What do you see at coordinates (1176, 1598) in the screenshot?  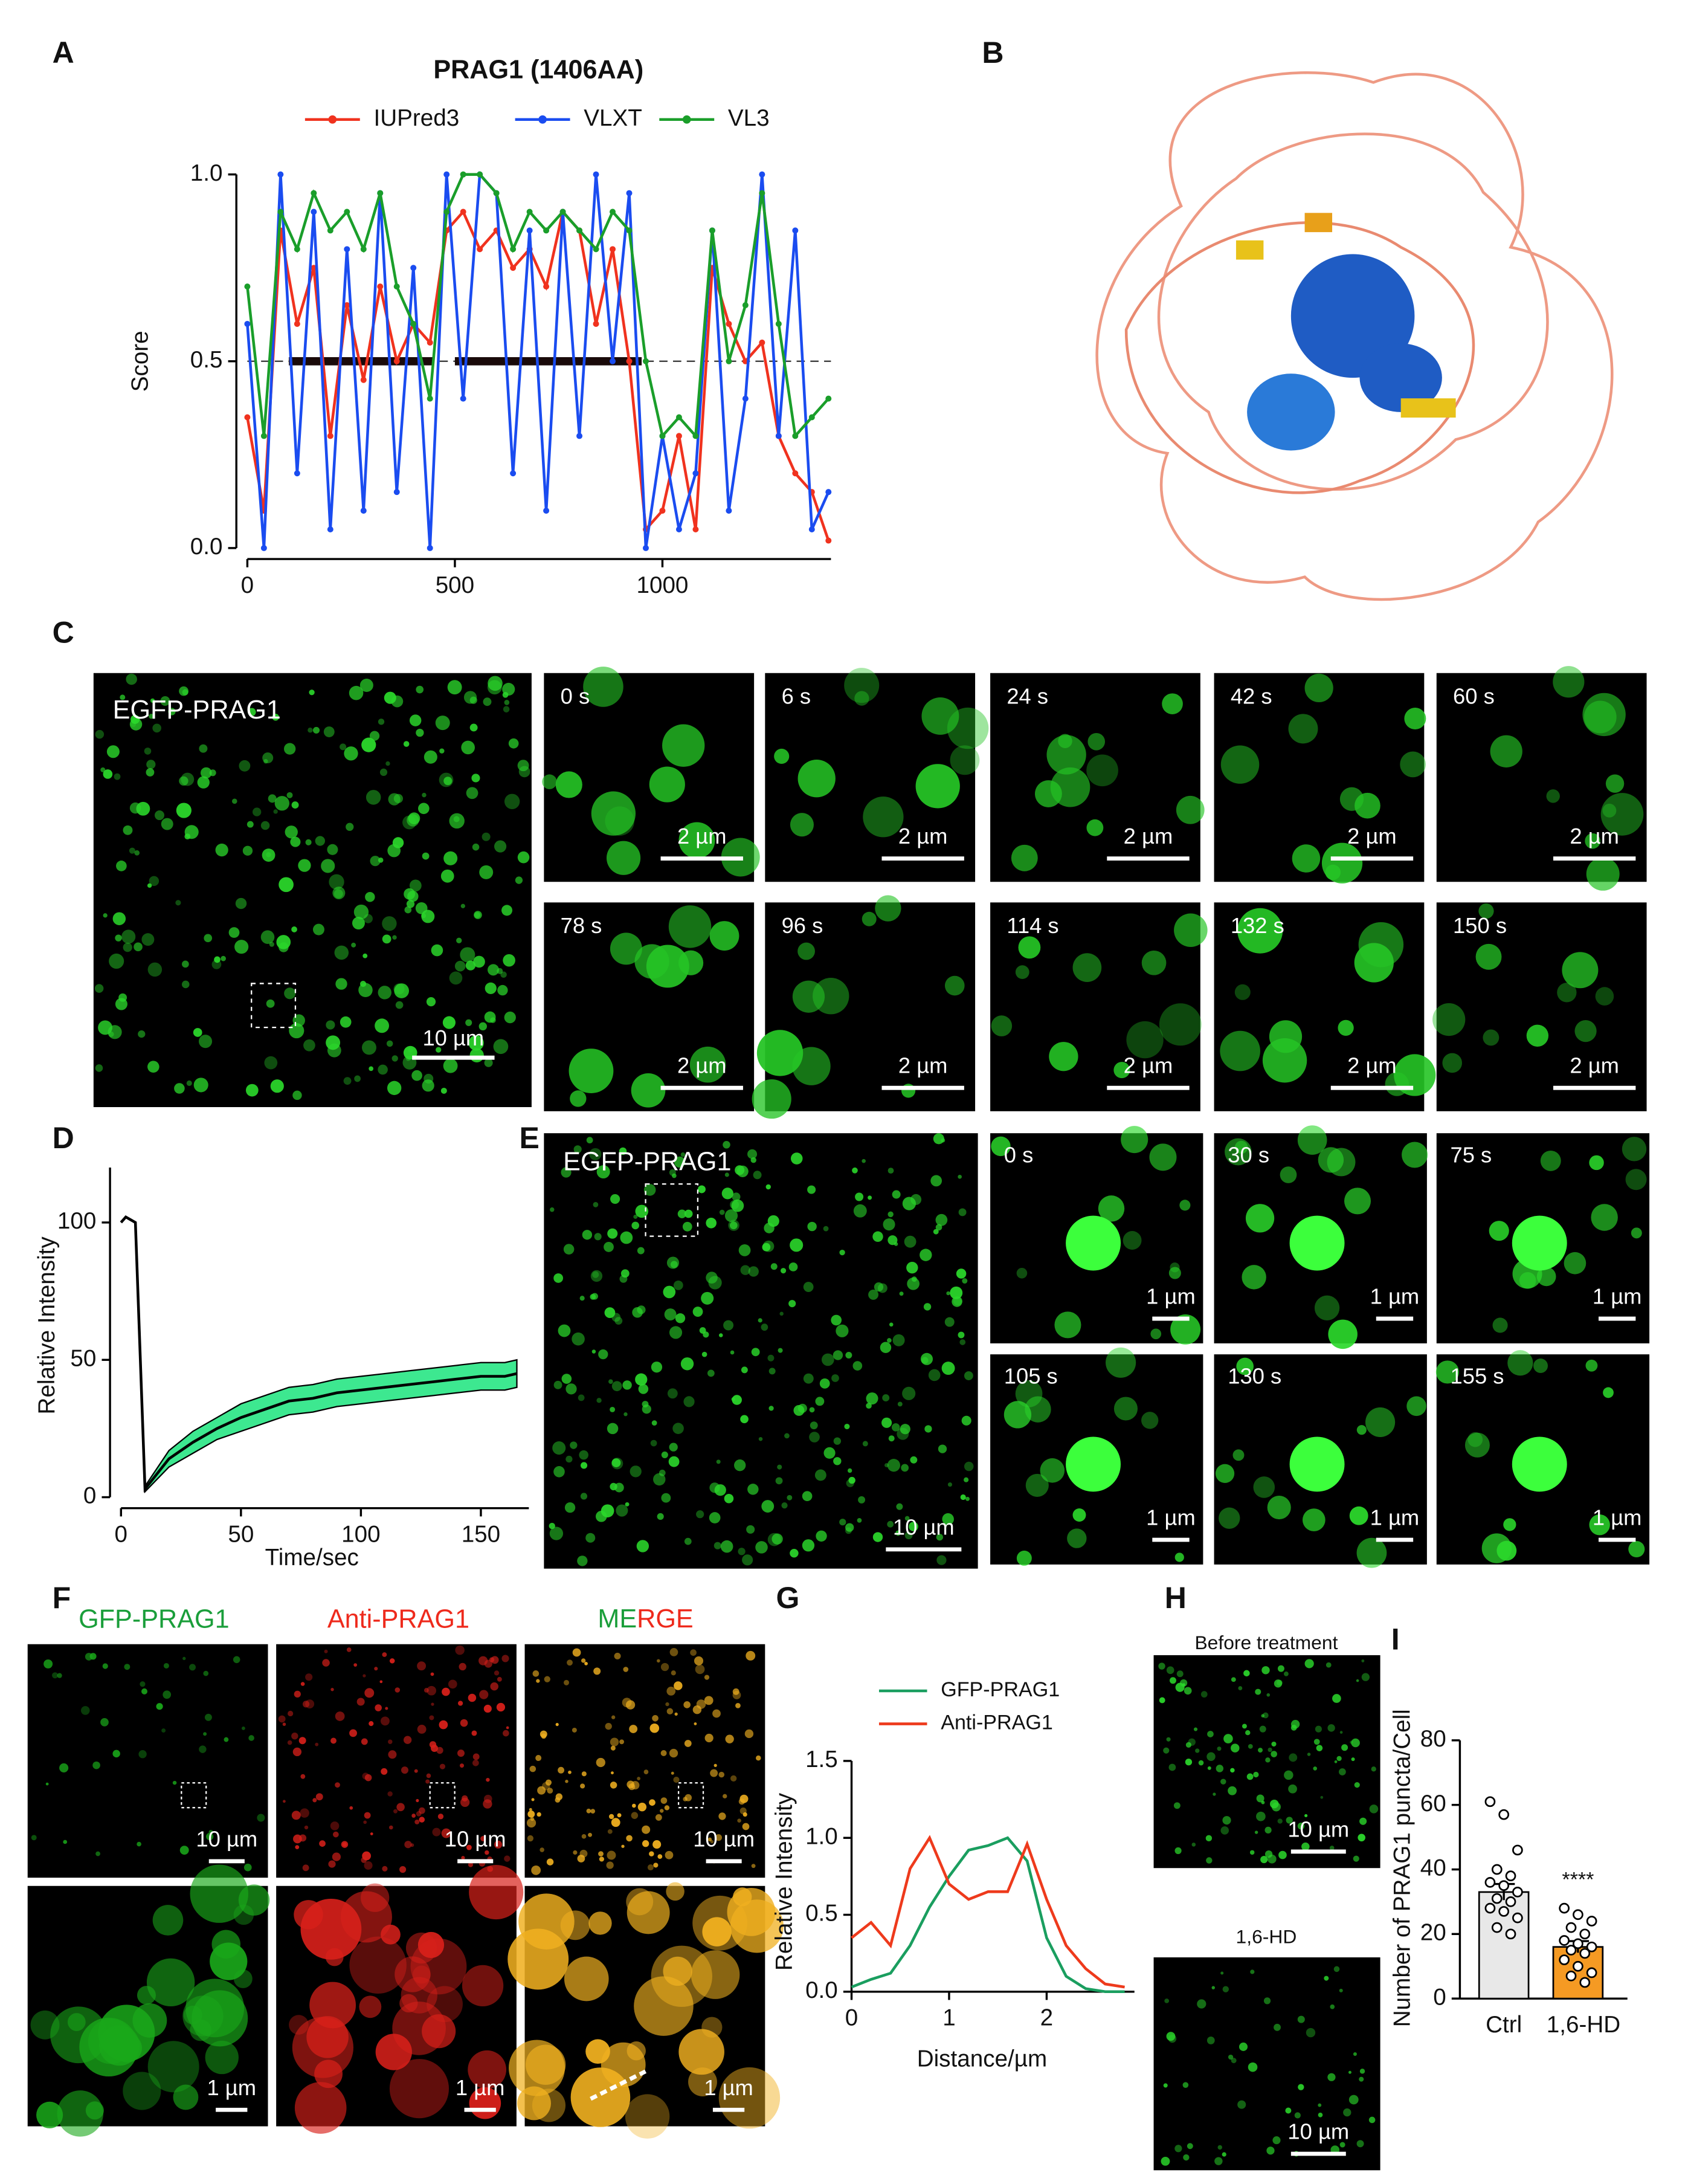 I see `panel-letter: H` at bounding box center [1176, 1598].